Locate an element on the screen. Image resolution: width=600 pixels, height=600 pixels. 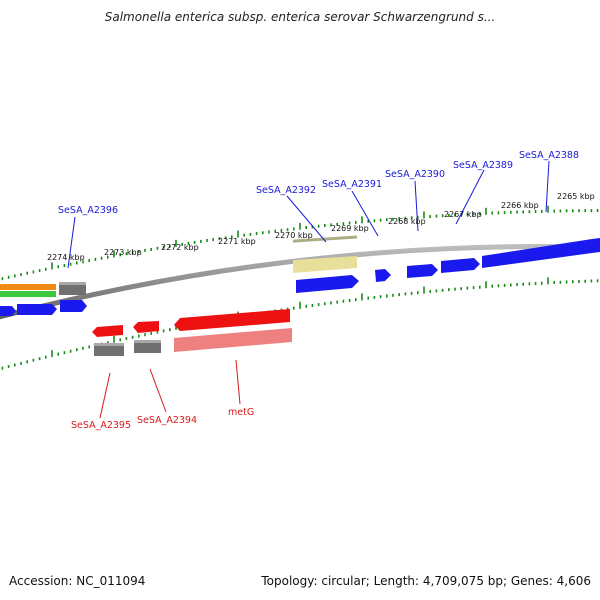
accession-text: Accession: NC_011094 is located at coordinates (77, 581).